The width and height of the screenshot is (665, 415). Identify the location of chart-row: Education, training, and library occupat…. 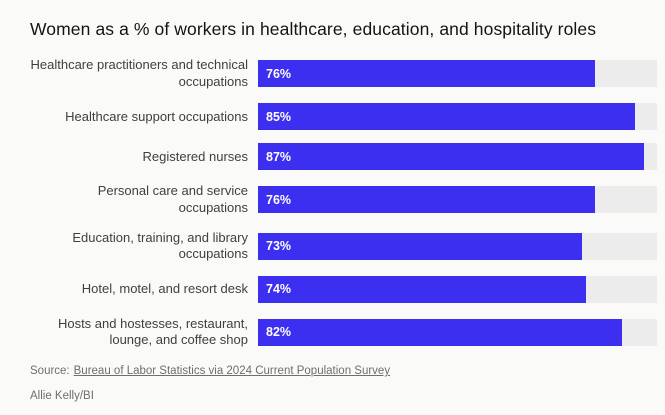
(343, 246).